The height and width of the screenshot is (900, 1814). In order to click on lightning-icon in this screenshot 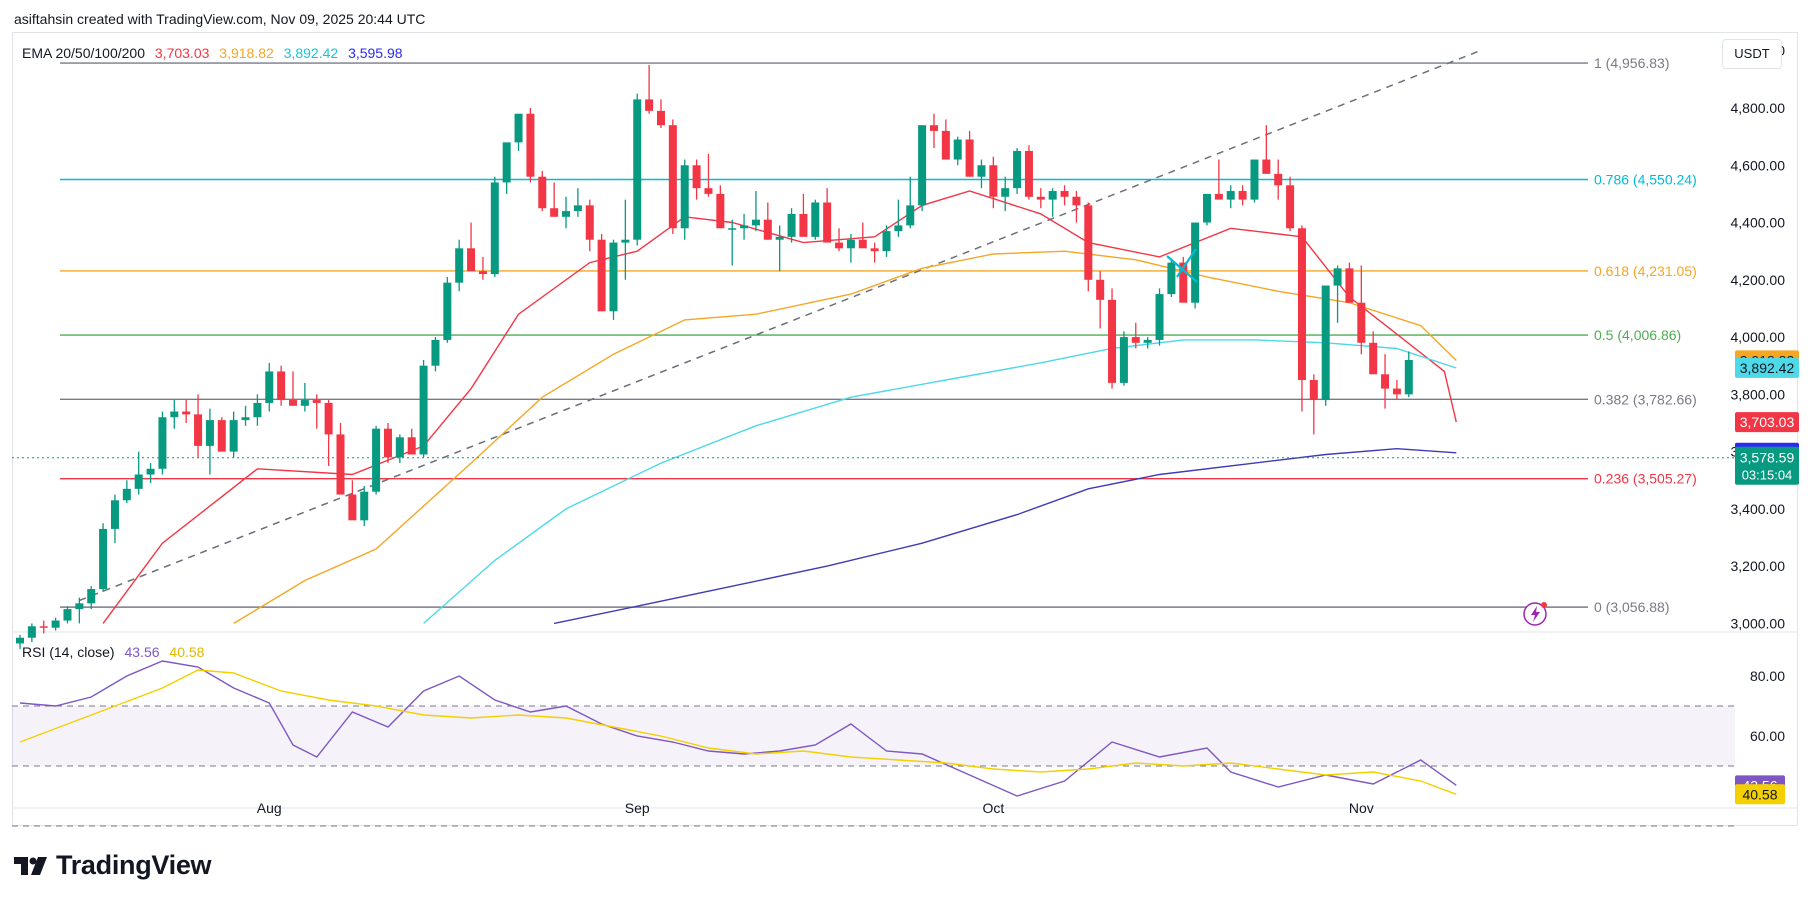, I will do `click(1535, 614)`.